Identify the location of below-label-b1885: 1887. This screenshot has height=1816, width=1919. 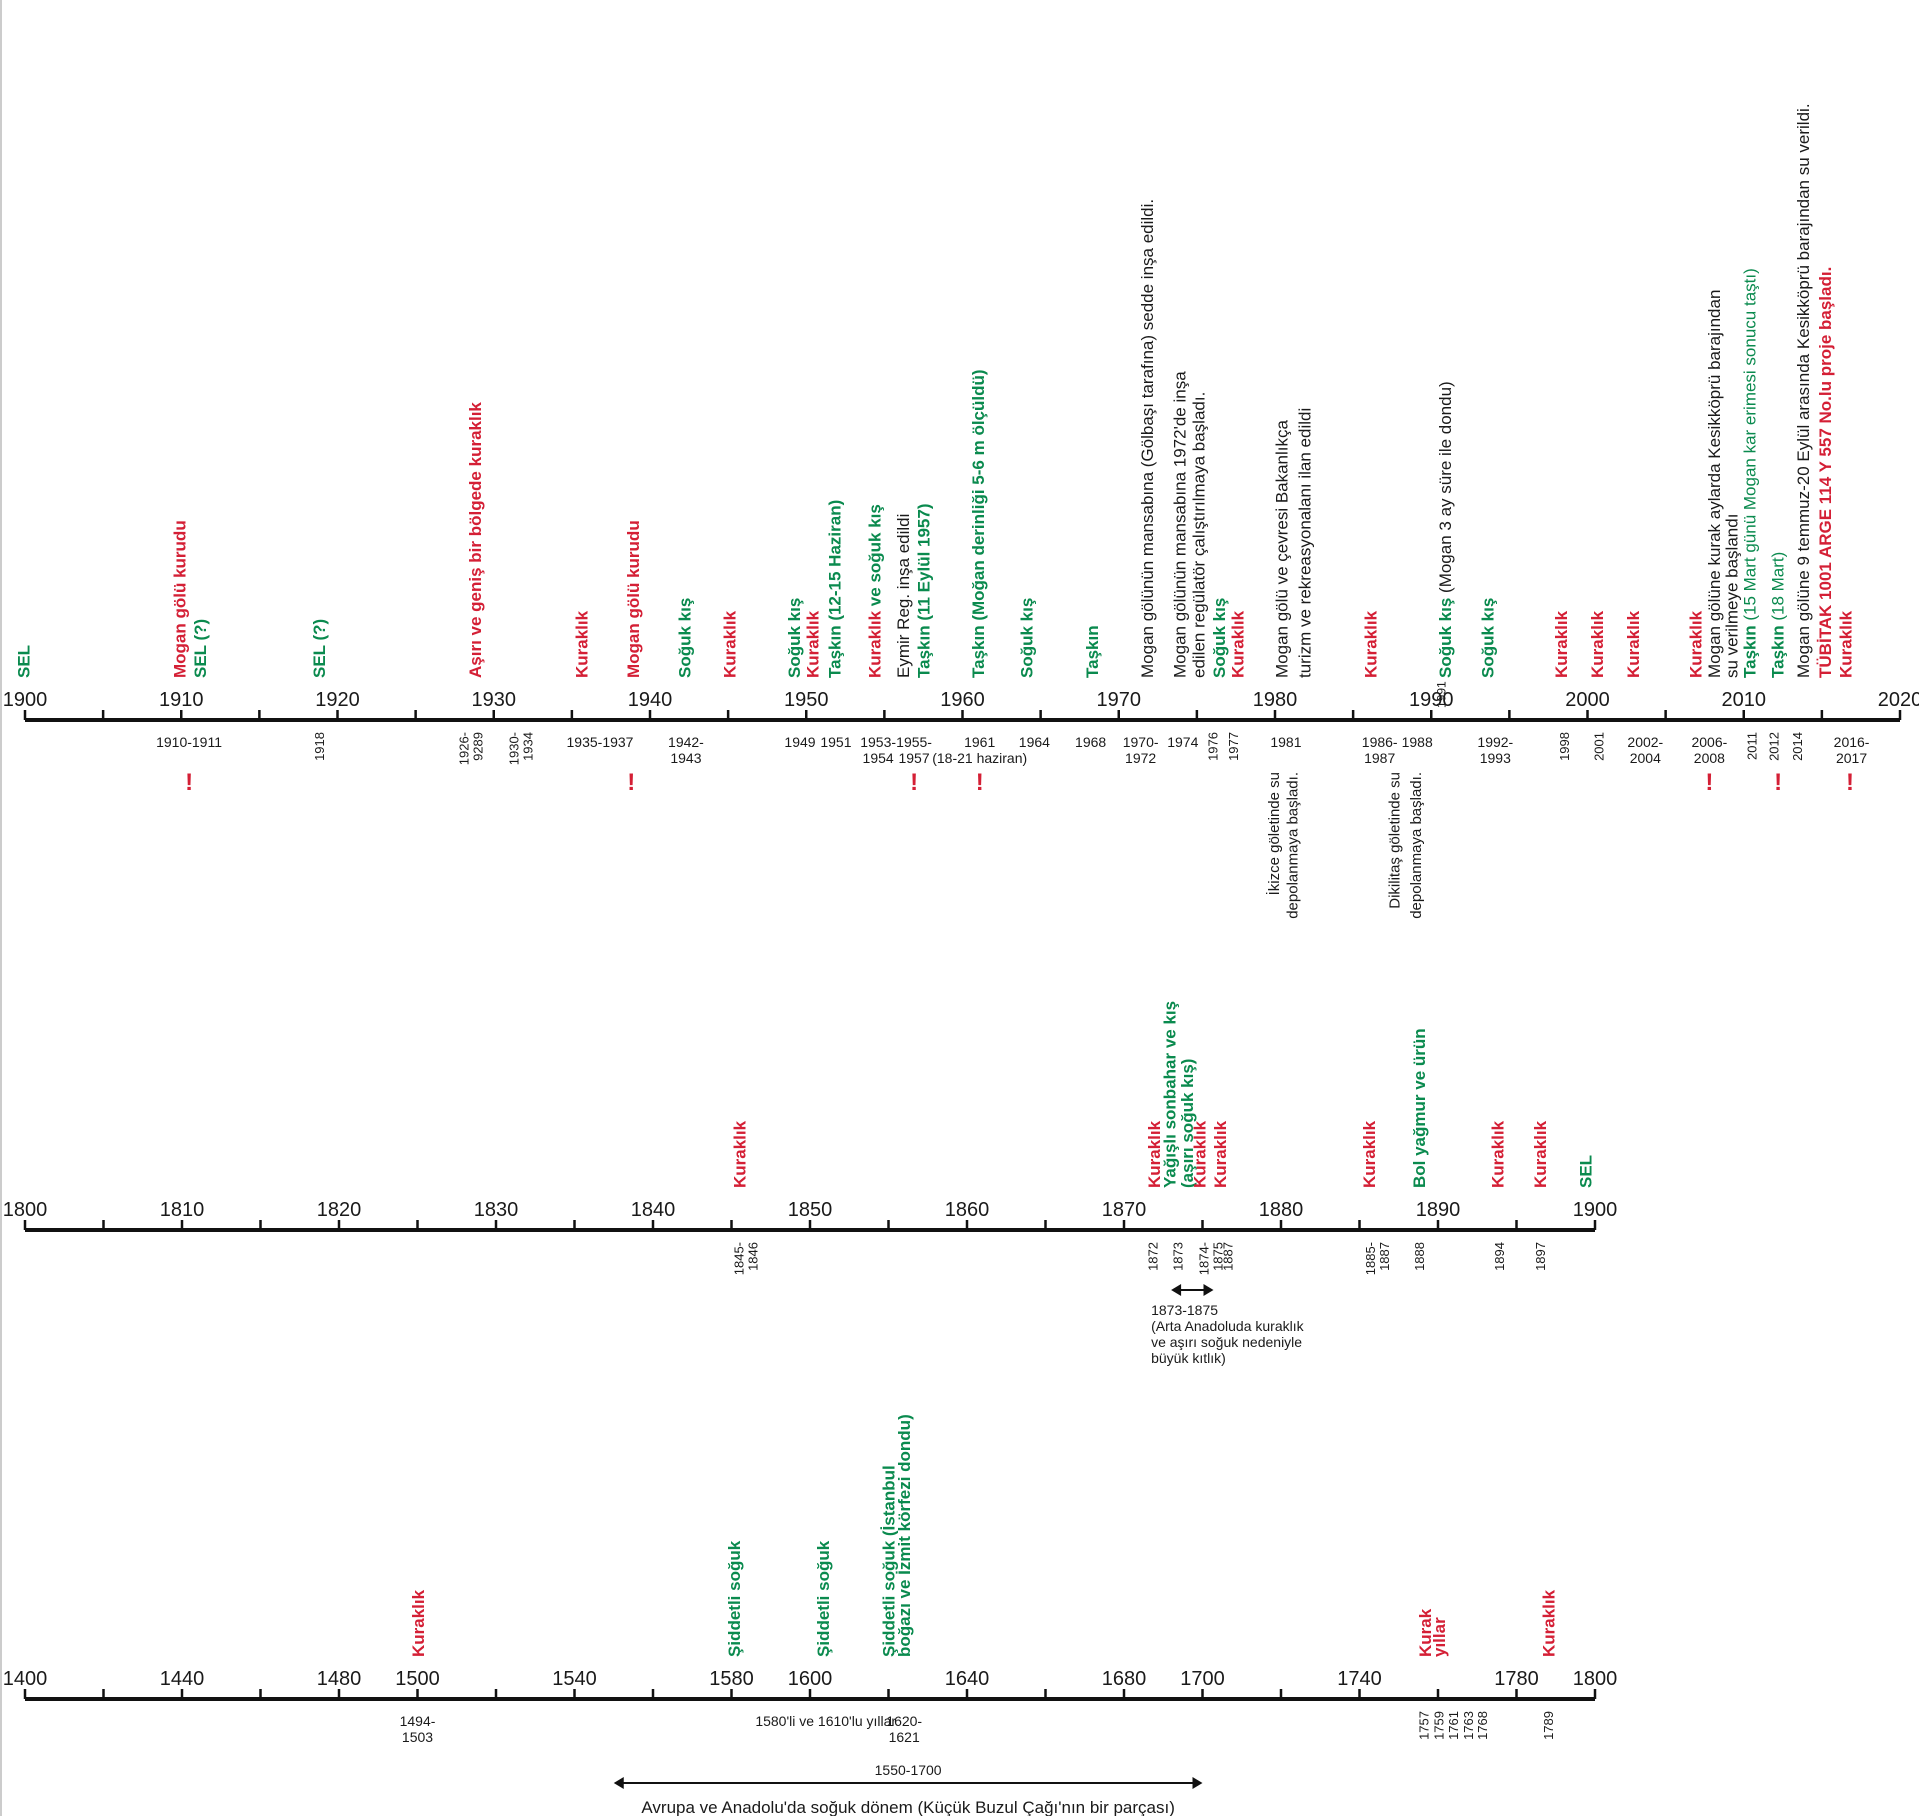
(1384, 1256).